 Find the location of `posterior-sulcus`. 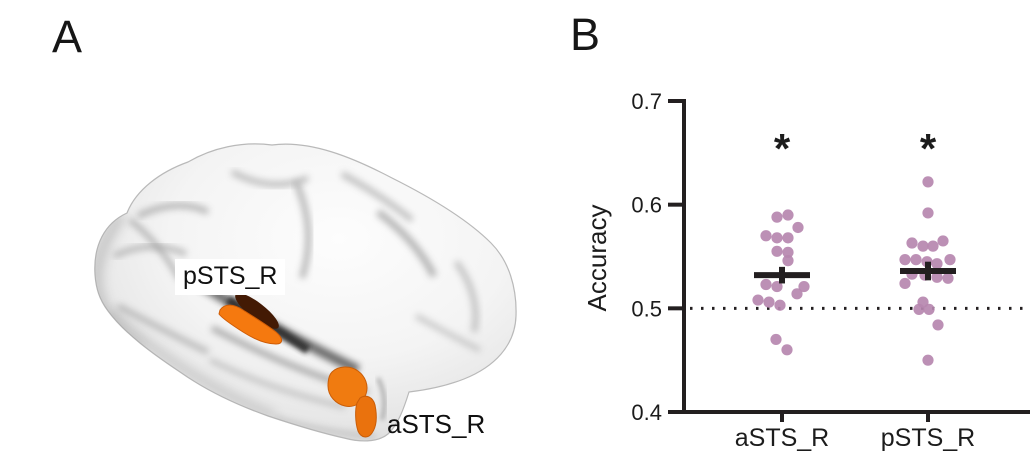

posterior-sulcus is located at coordinates (448, 333).